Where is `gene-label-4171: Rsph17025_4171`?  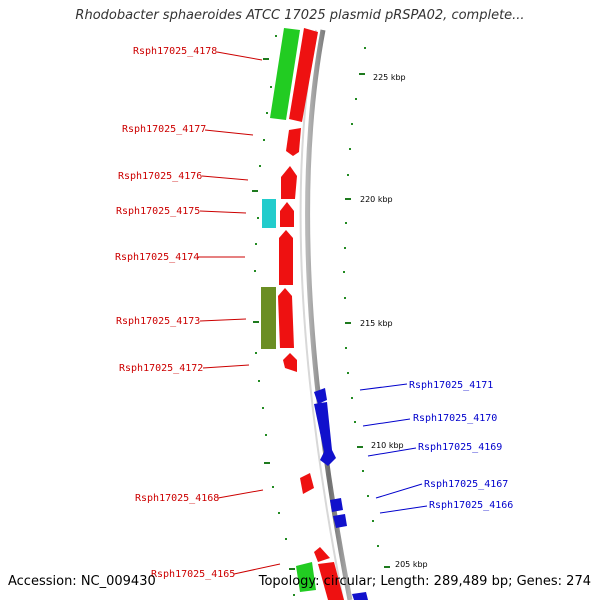
gene-label-4171: Rsph17025_4171 is located at coordinates (451, 385).